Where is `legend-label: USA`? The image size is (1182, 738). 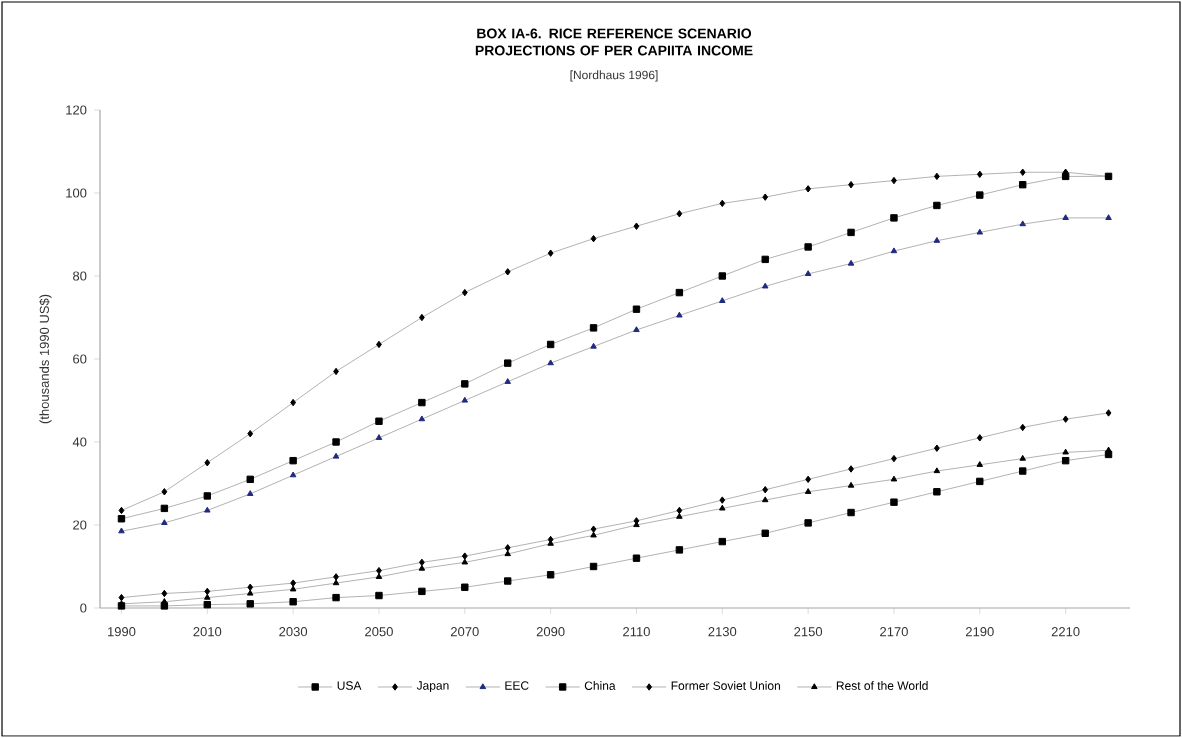 legend-label: USA is located at coordinates (349, 685).